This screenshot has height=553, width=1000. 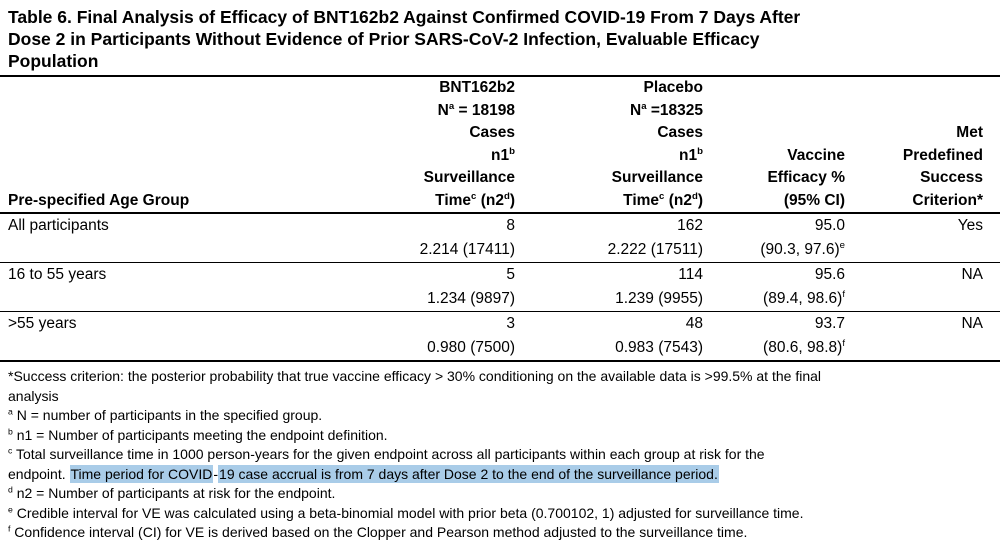 I want to click on vaccine-efficacy-value: 95.0, so click(x=829, y=225).